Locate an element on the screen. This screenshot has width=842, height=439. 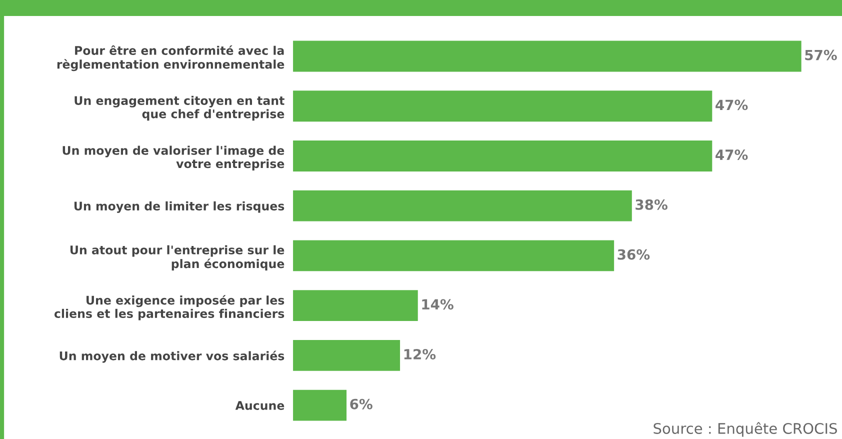
data-label: 36% is located at coordinates (634, 254).